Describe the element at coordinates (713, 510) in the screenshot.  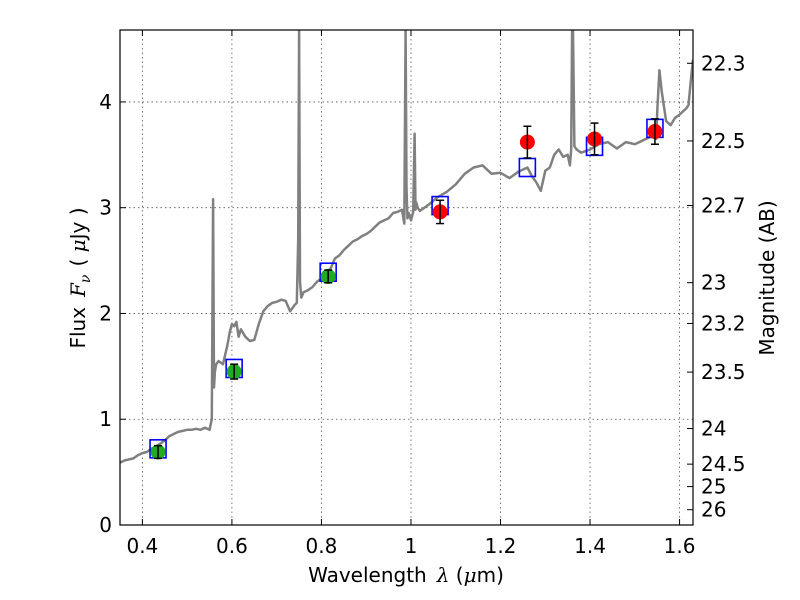
I see `mag-tick-label: 26` at that location.